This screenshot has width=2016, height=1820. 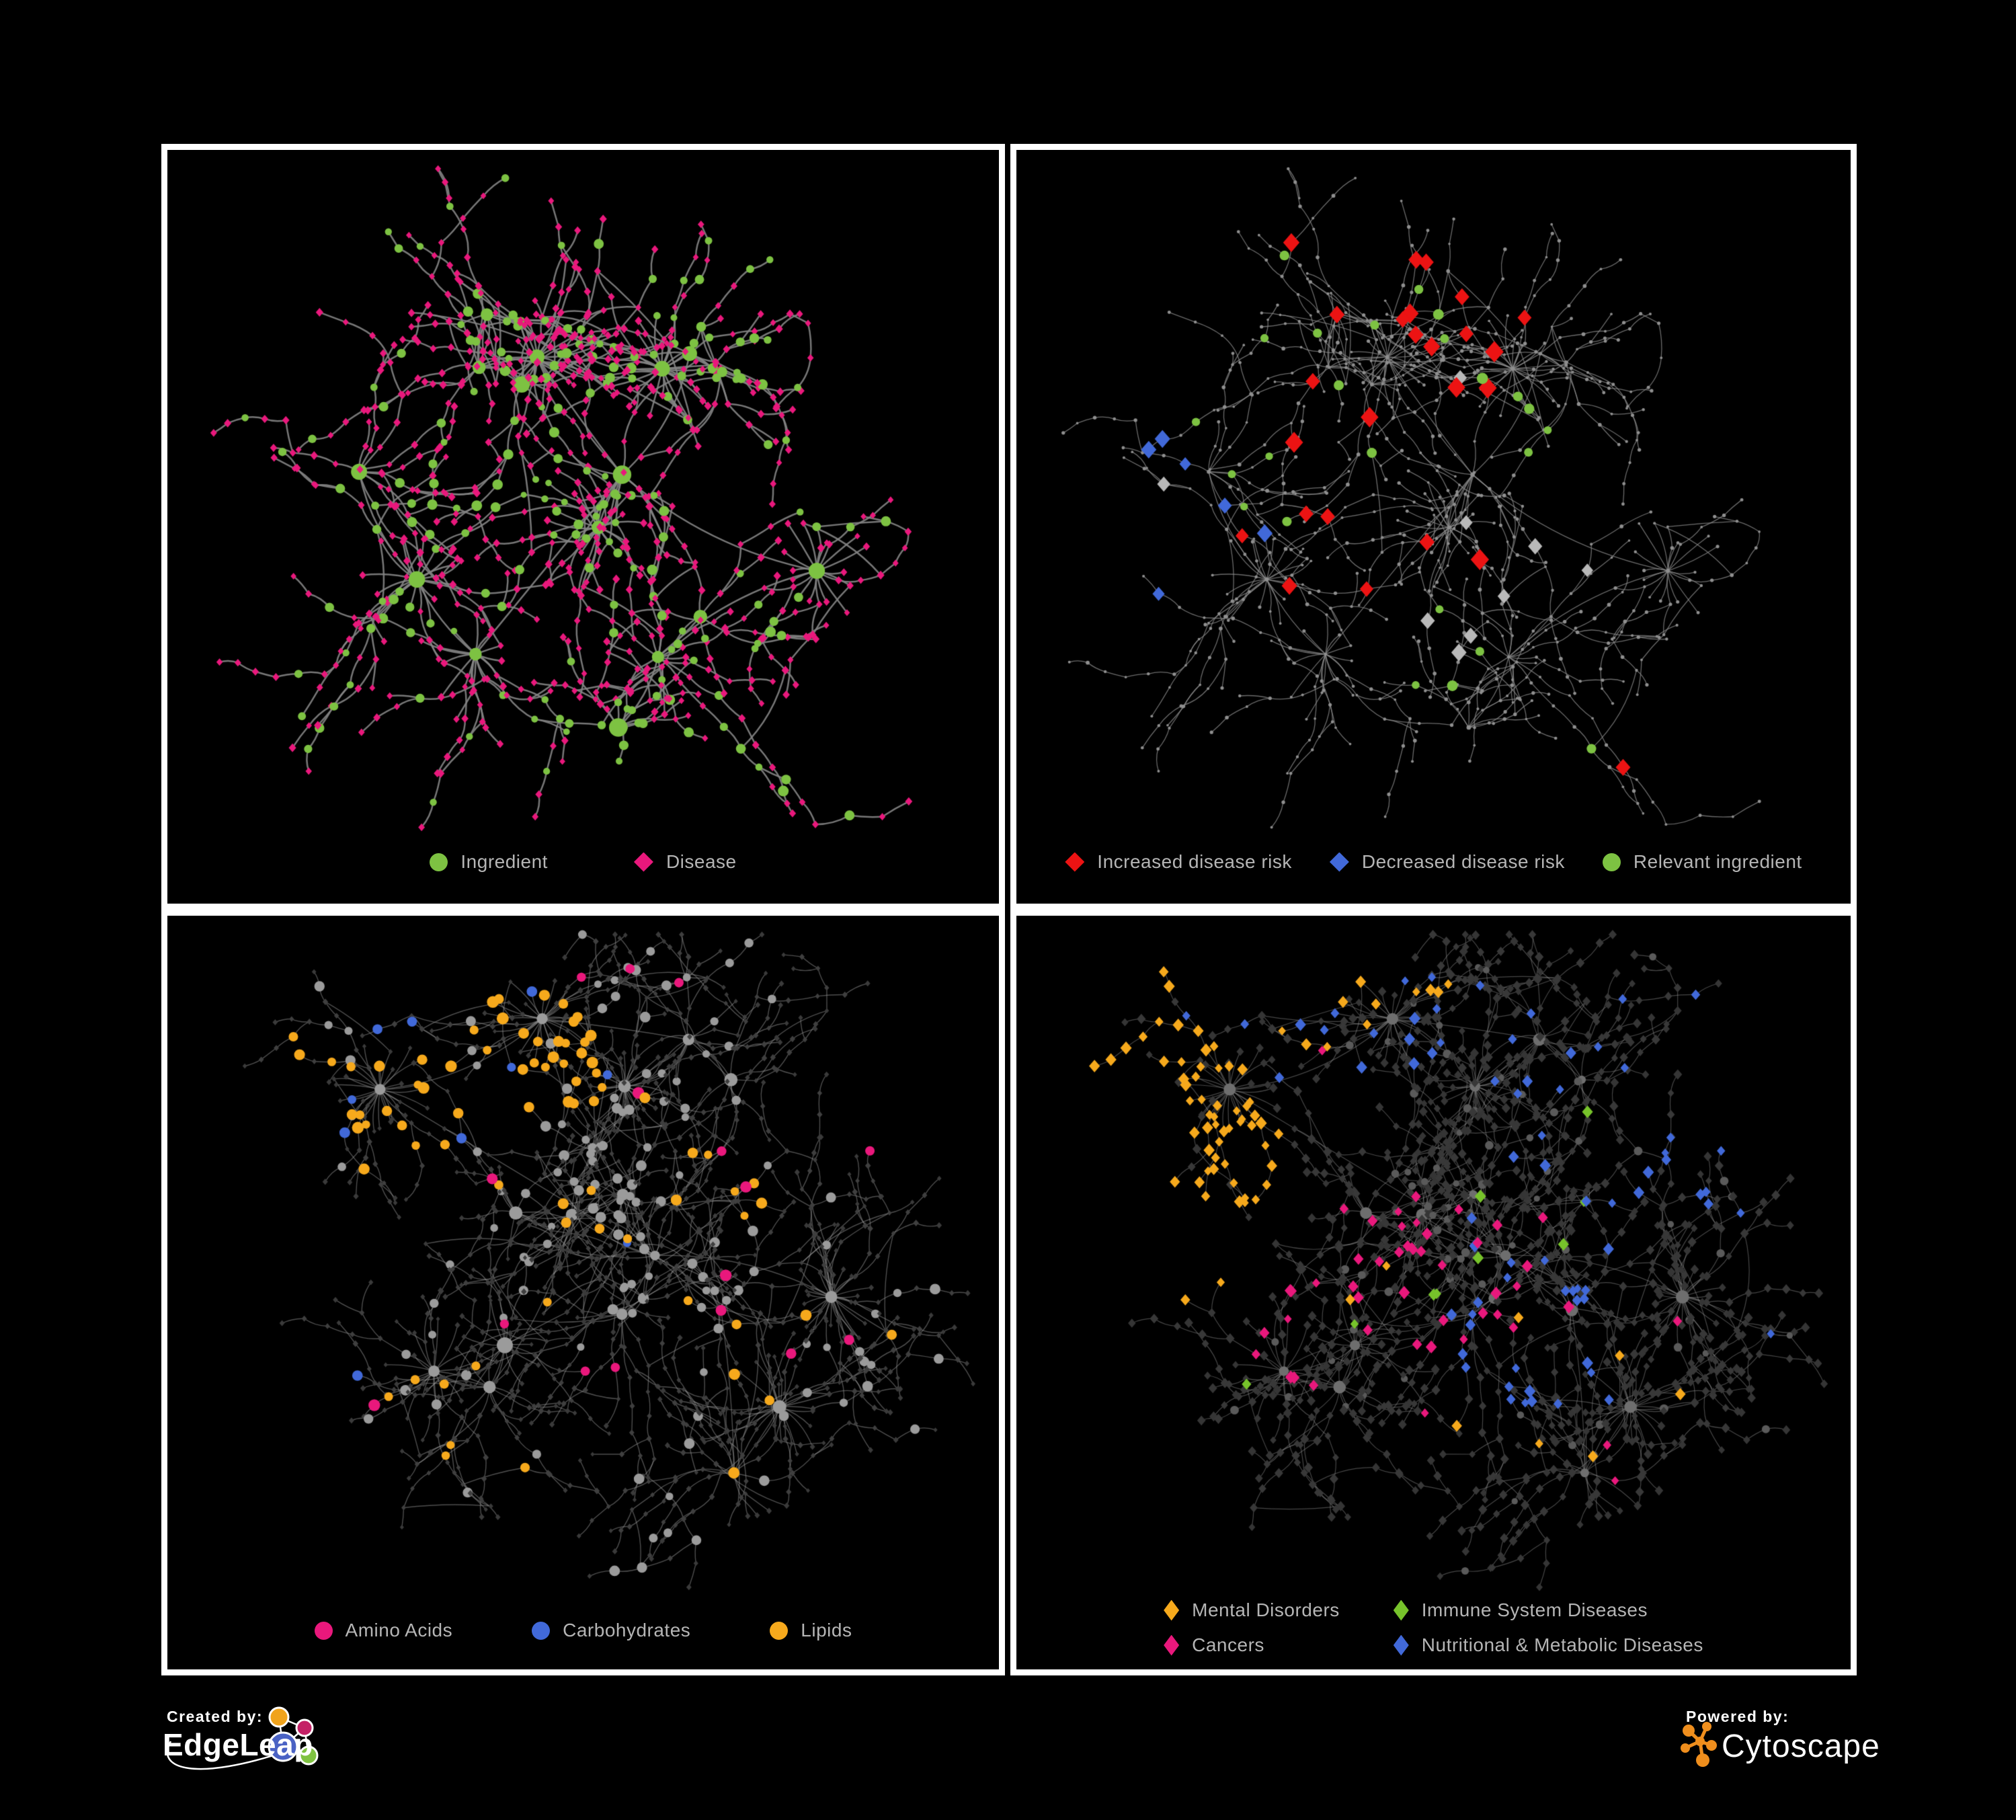 What do you see at coordinates (399, 1630) in the screenshot?
I see `legend-label: Amino Acids` at bounding box center [399, 1630].